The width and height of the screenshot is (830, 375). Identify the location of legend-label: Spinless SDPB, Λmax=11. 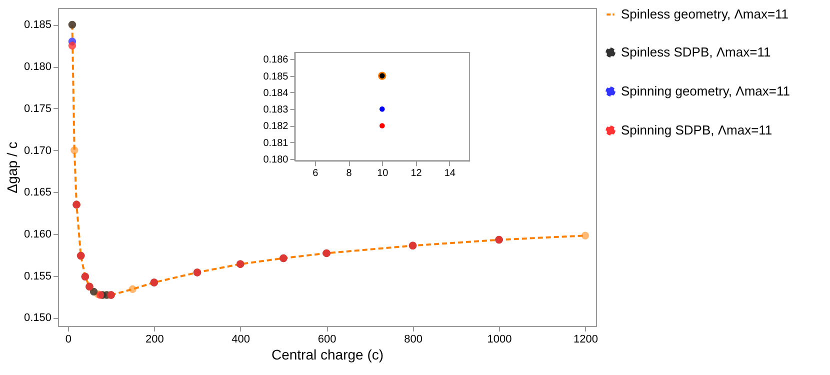
(696, 52).